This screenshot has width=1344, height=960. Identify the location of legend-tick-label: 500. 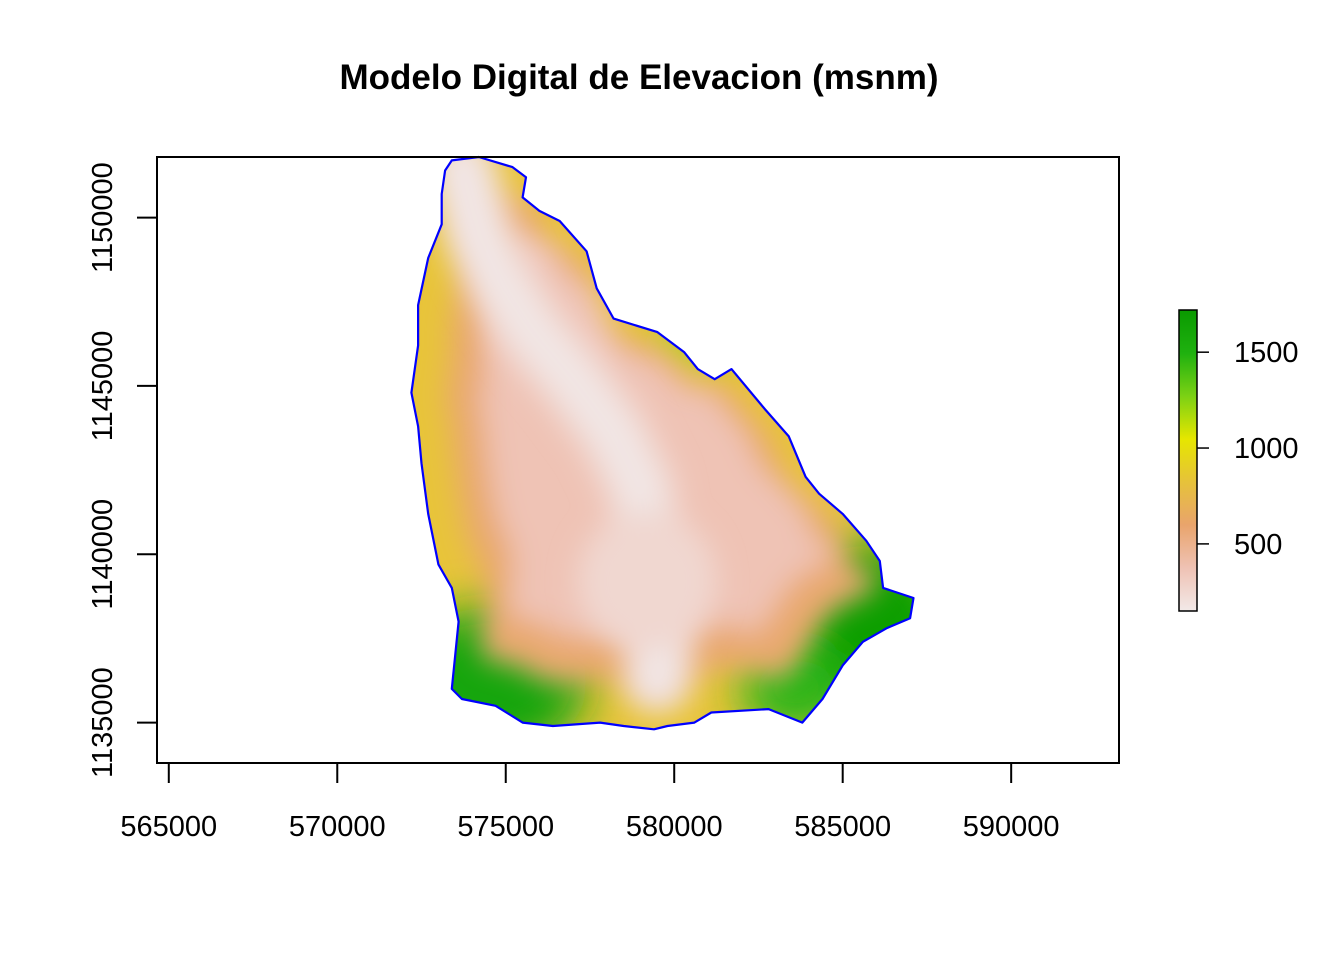
(1258, 545).